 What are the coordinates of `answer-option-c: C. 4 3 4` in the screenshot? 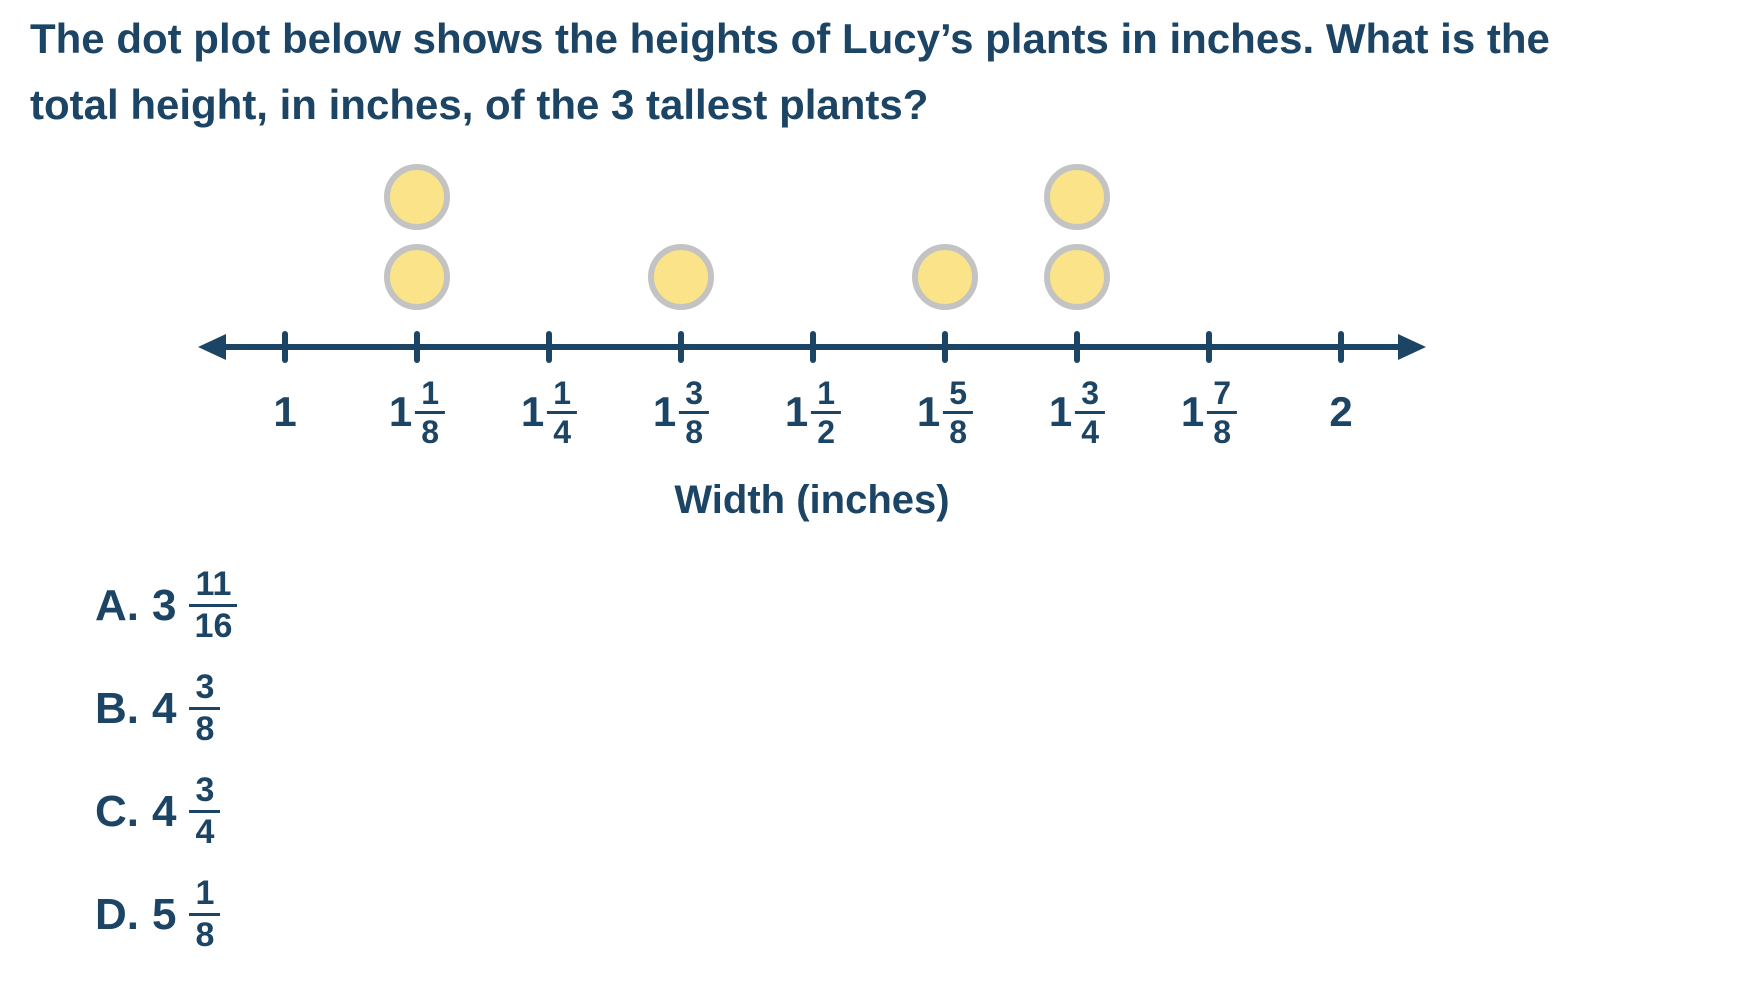 It's located at (166, 811).